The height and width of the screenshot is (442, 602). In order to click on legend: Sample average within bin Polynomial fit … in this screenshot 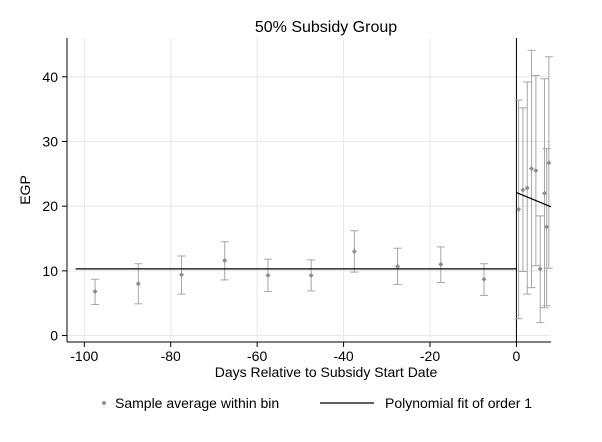, I will do `click(316, 403)`.